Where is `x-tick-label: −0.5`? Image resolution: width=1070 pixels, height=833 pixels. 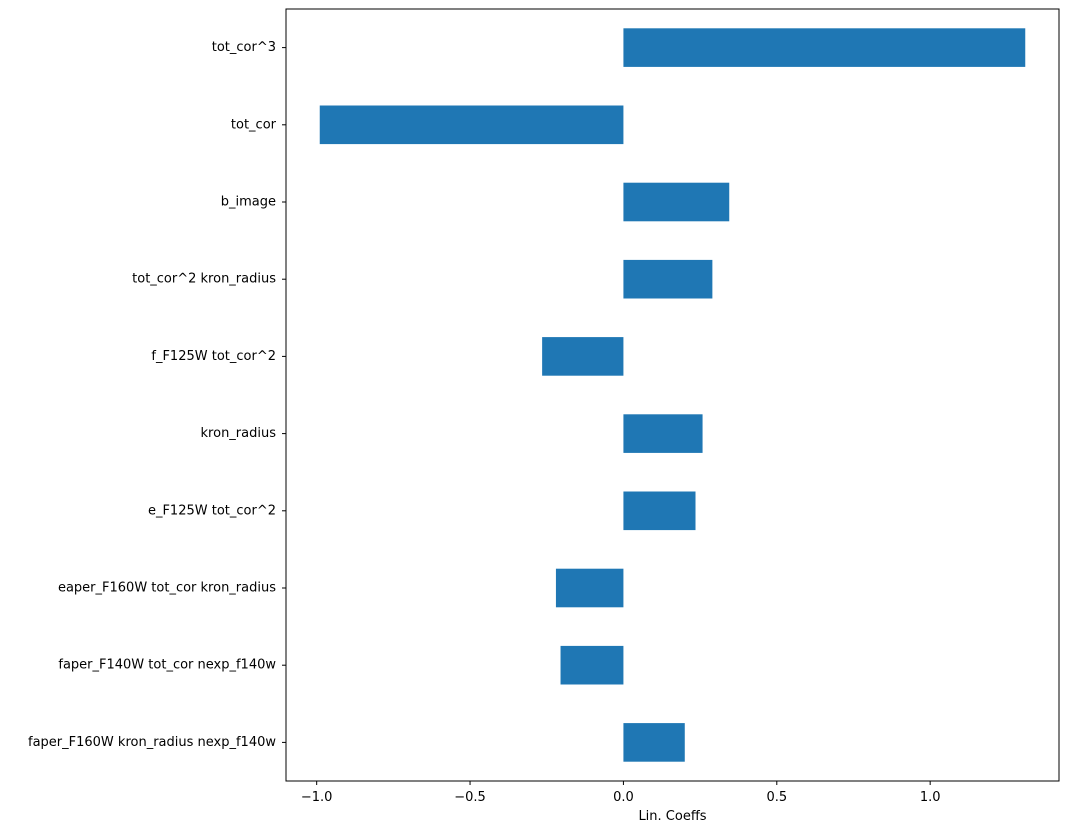
x-tick-label: −0.5 is located at coordinates (470, 797).